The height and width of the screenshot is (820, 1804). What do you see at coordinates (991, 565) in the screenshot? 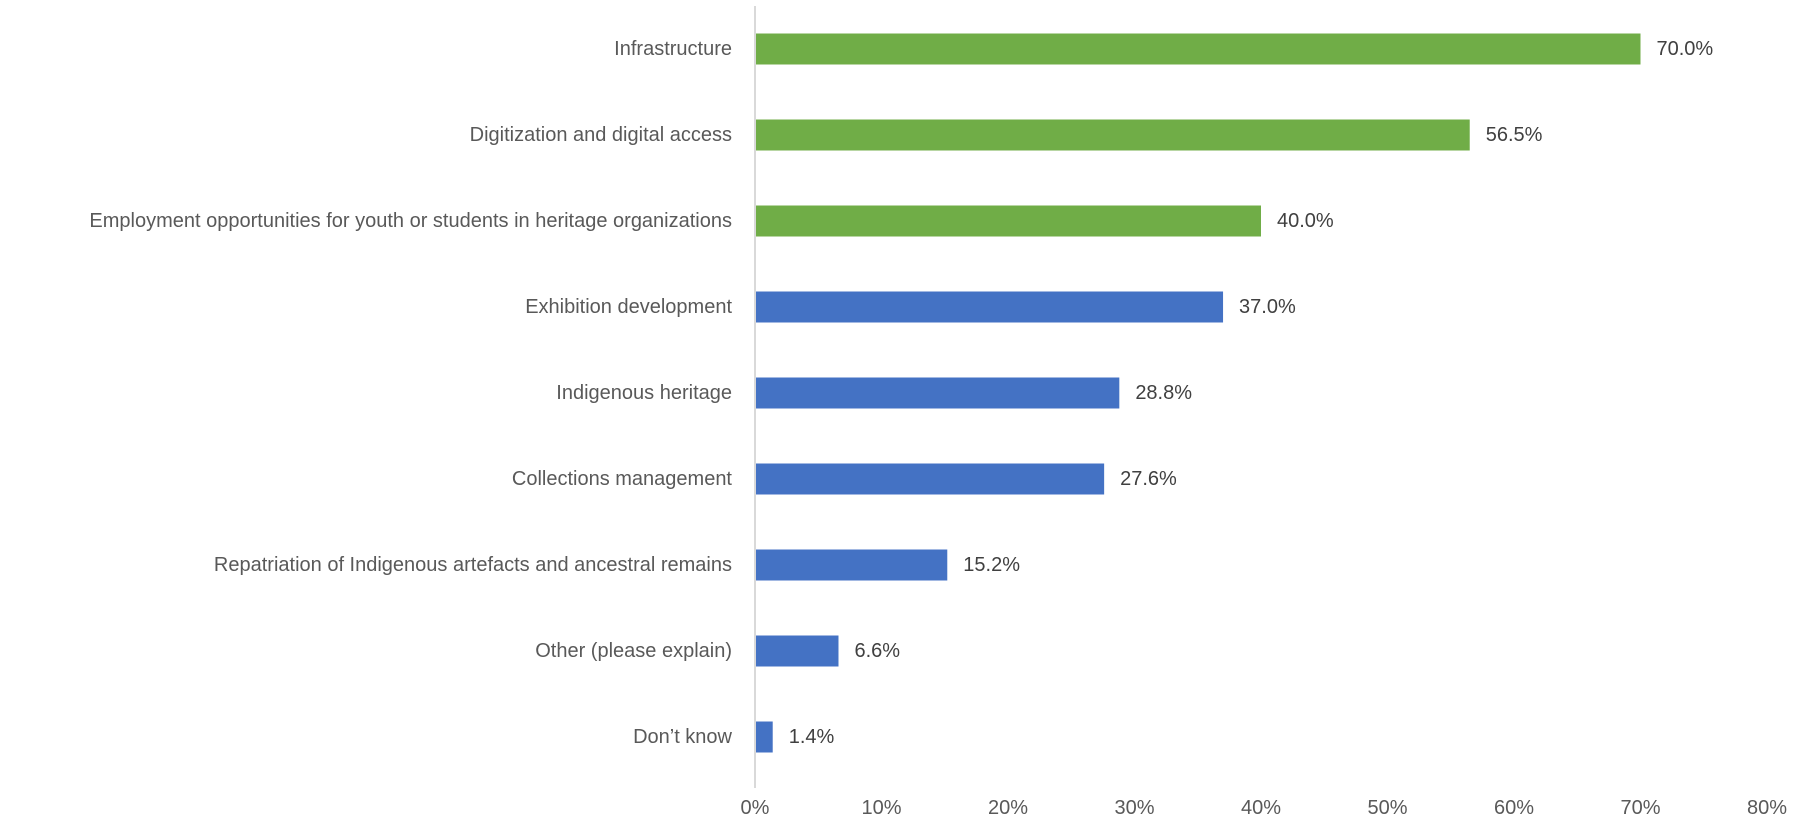
I see `value-label: 15.2%` at bounding box center [991, 565].